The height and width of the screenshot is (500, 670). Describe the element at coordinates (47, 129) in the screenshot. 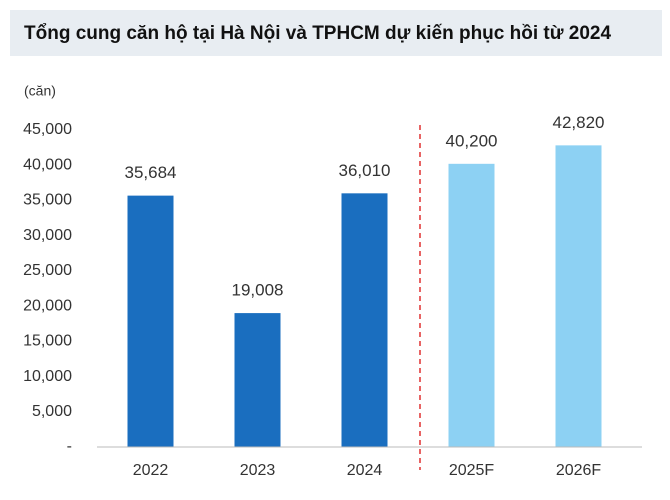

I see `y-tick-label: 45,000` at that location.